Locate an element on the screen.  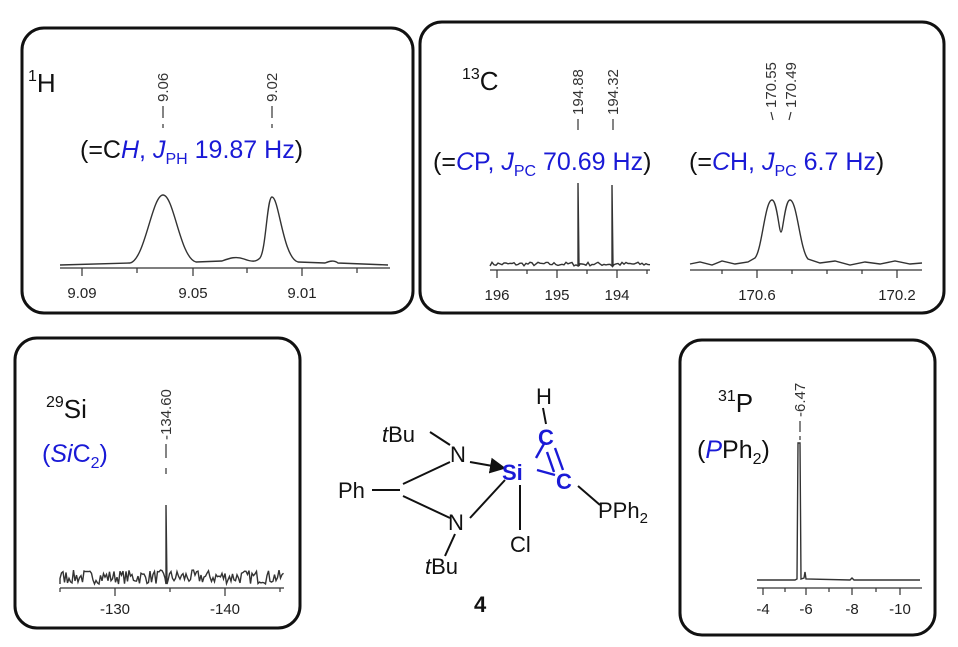
nucleus-label: 1H is located at coordinates (42, 83).